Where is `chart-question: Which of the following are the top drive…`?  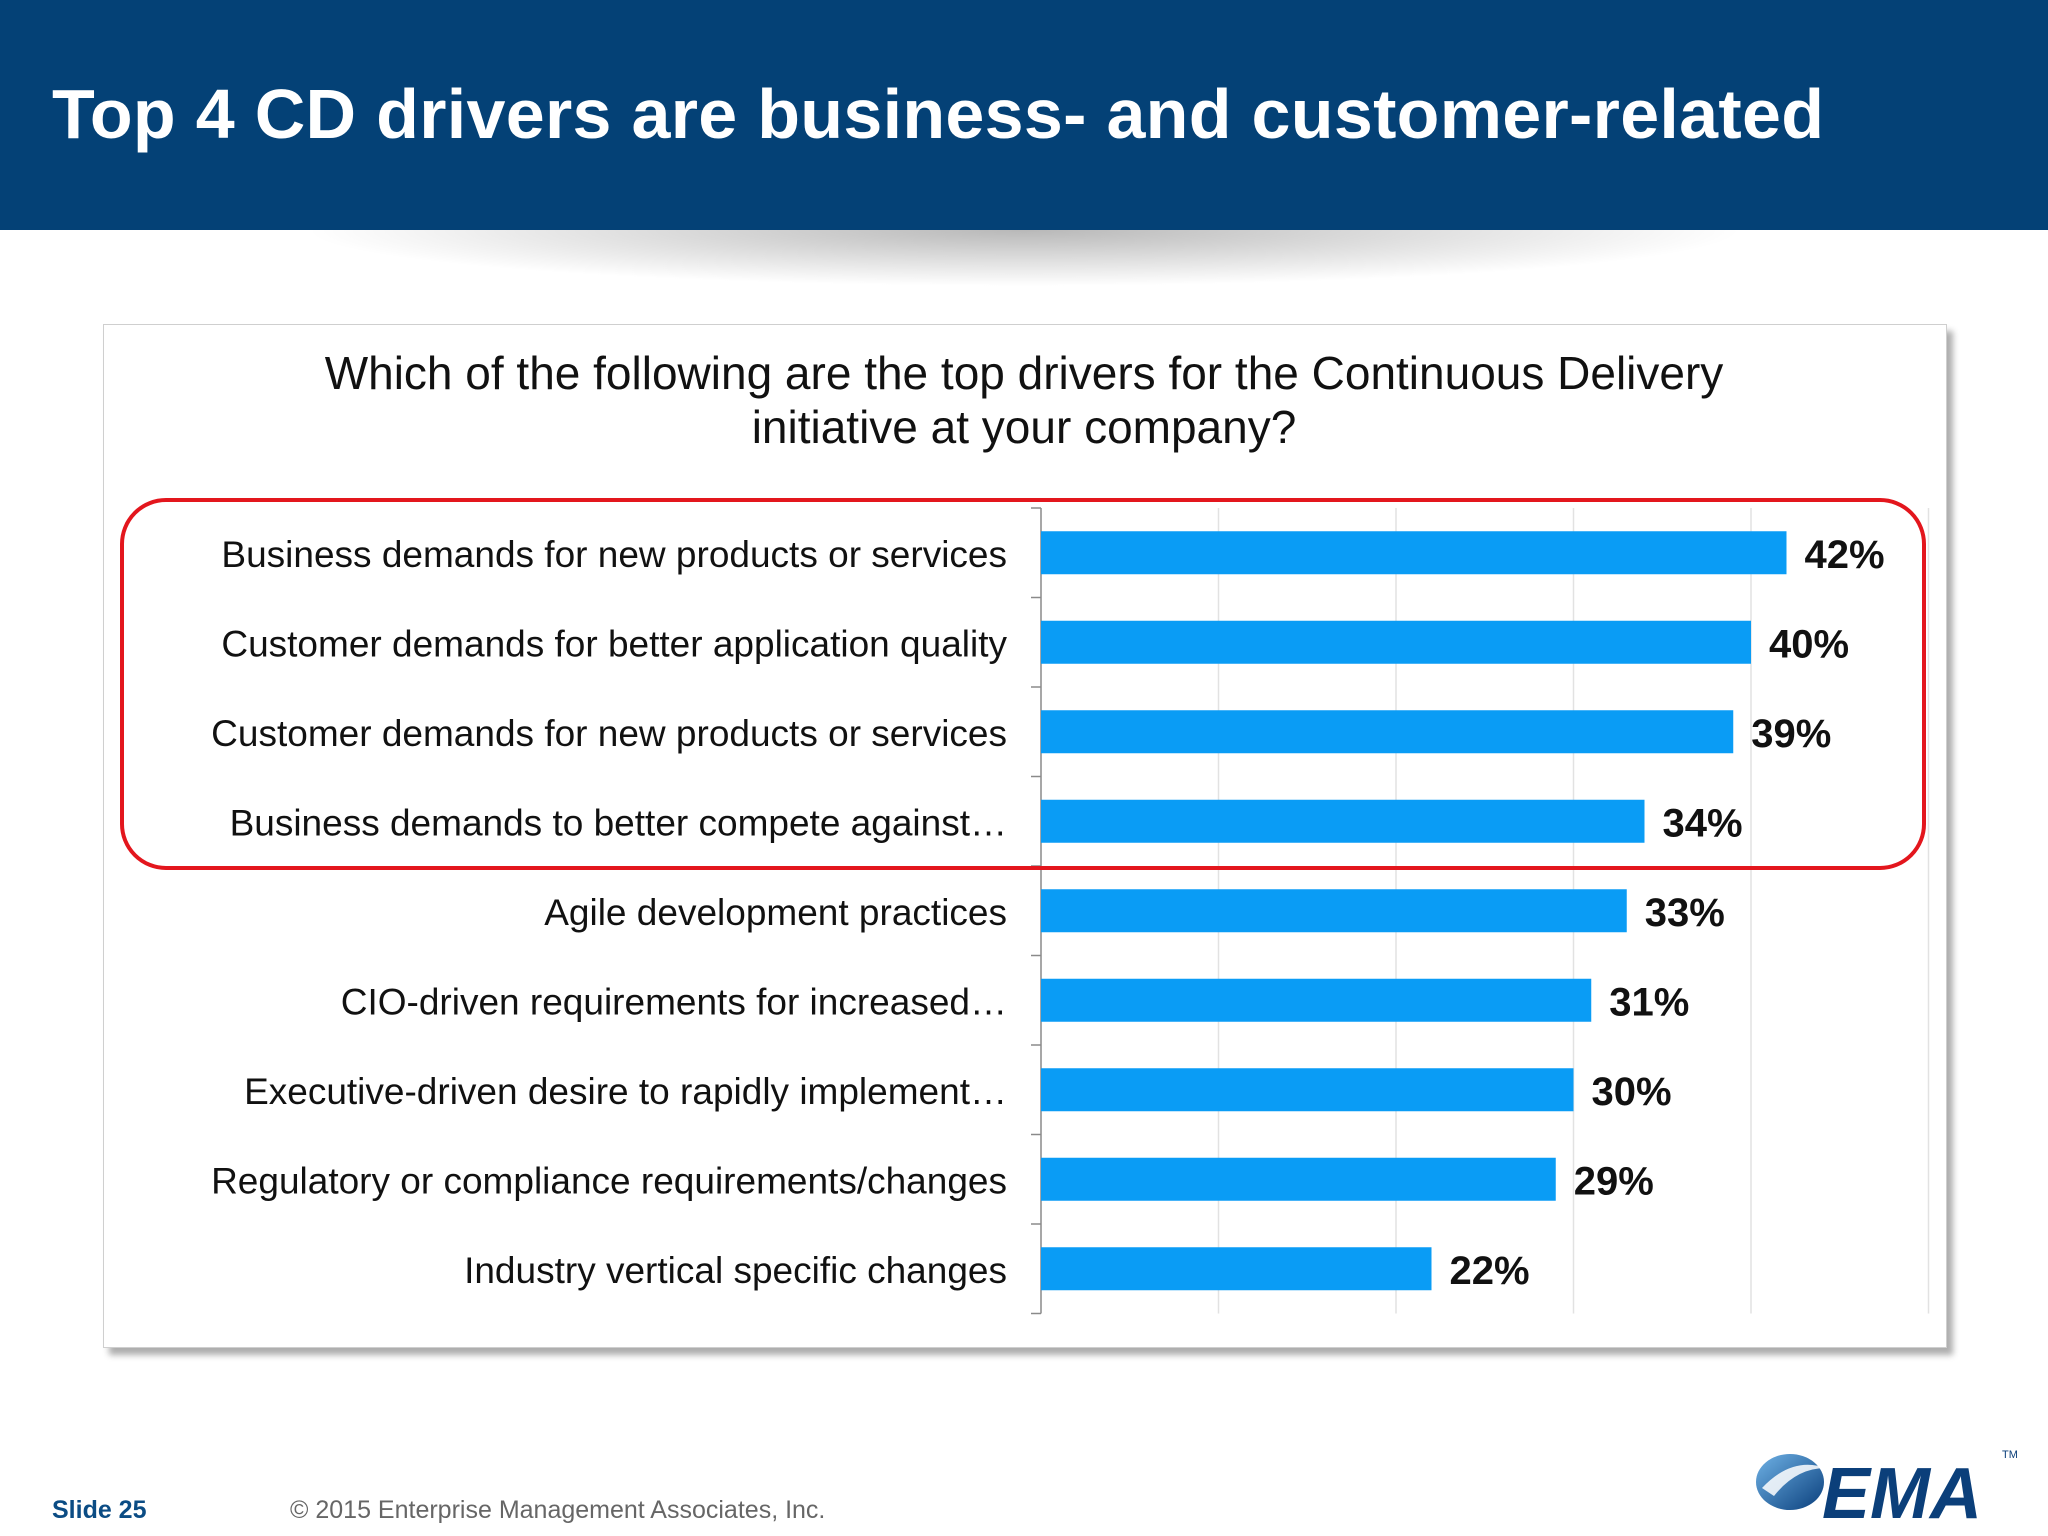
chart-question: Which of the following are the top drive… is located at coordinates (1024, 400).